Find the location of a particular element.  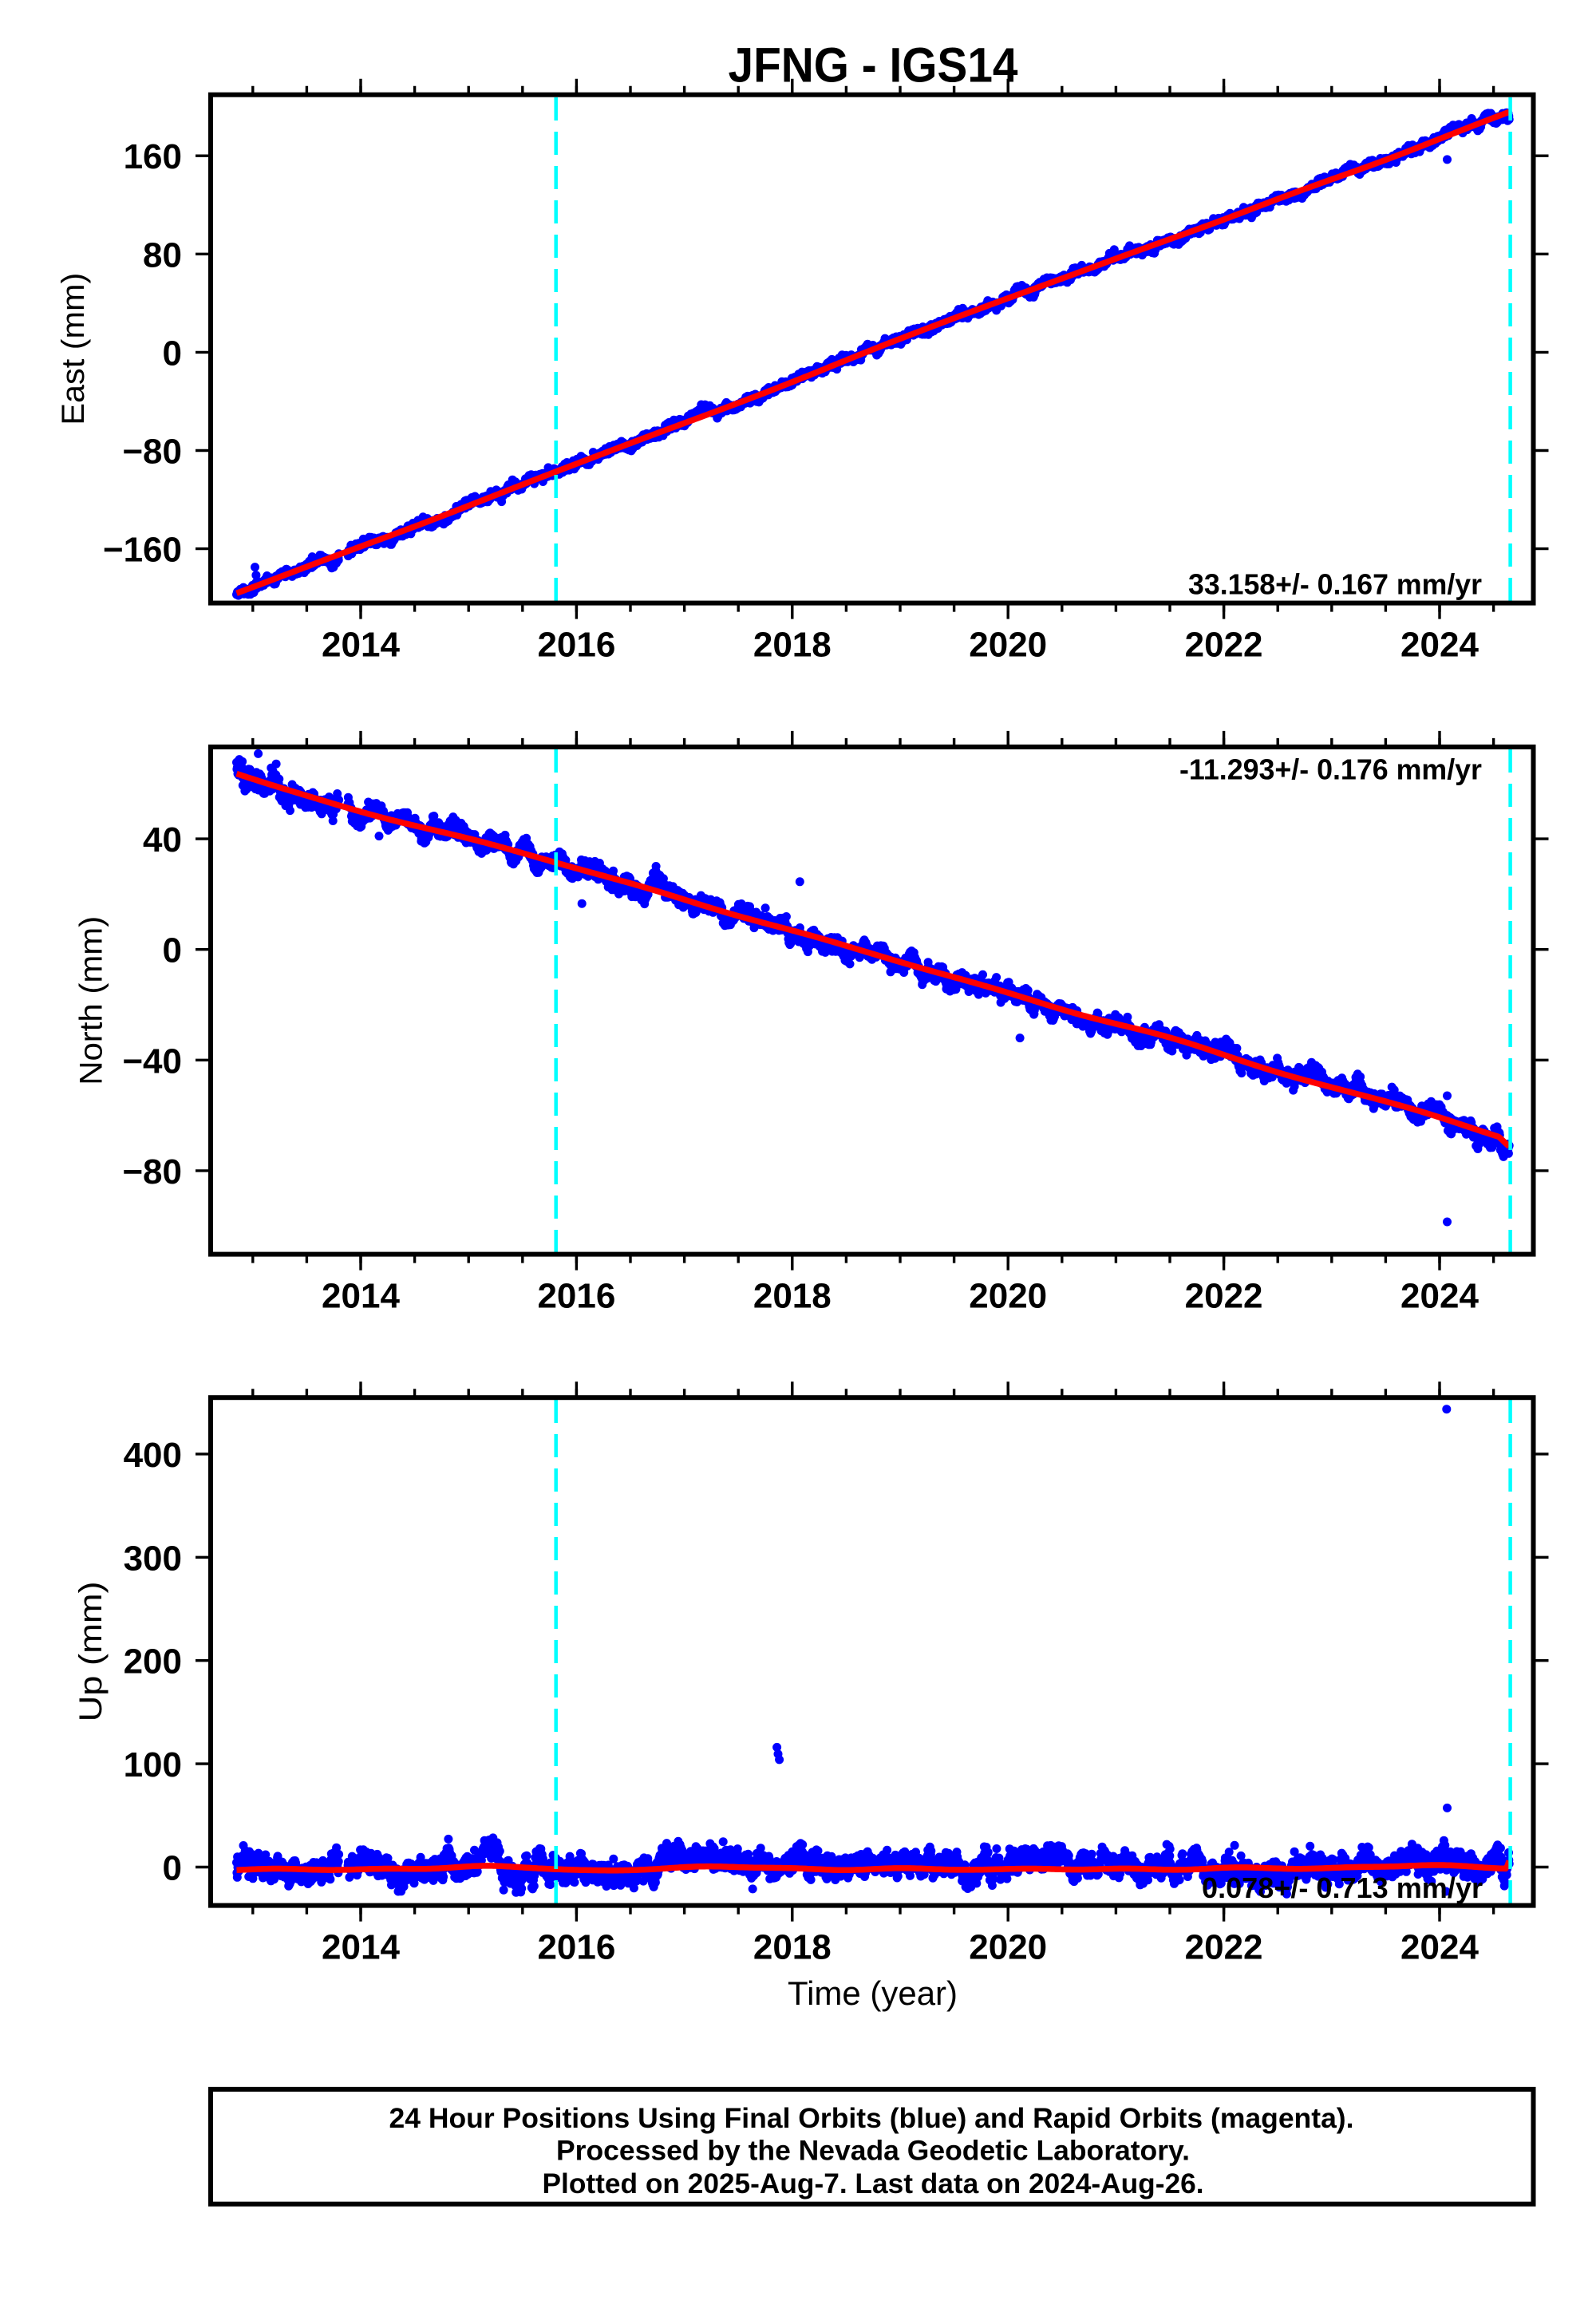

svg-text: 0.078+/- 0.713 mm/yr is located at coordinates (1342, 1888).